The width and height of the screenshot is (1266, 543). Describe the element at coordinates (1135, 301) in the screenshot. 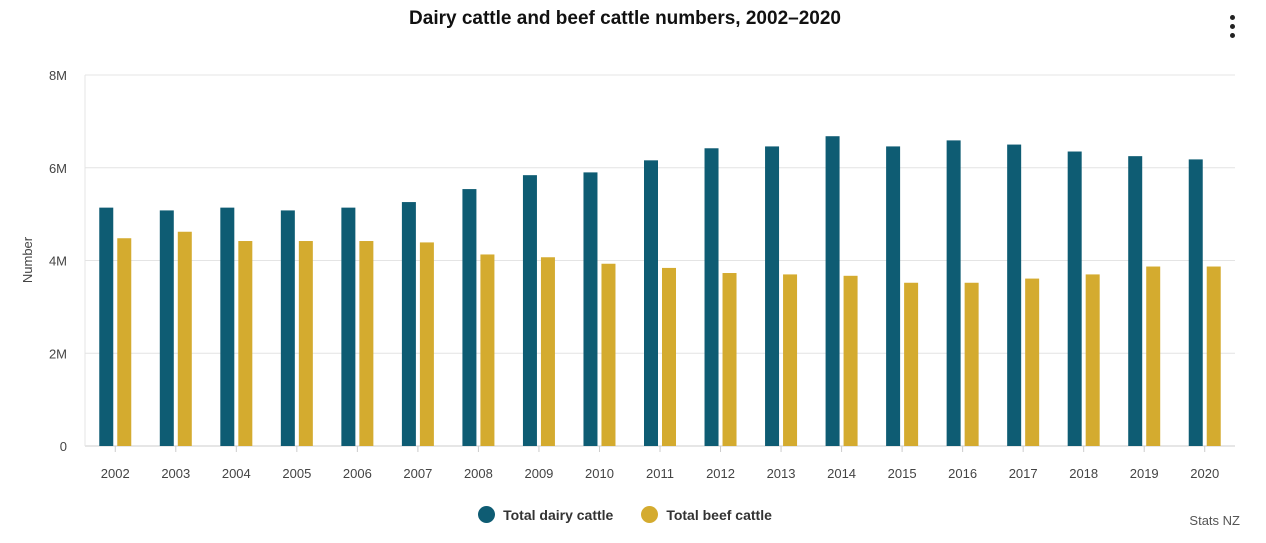

I see `bar-dairy-2019` at that location.